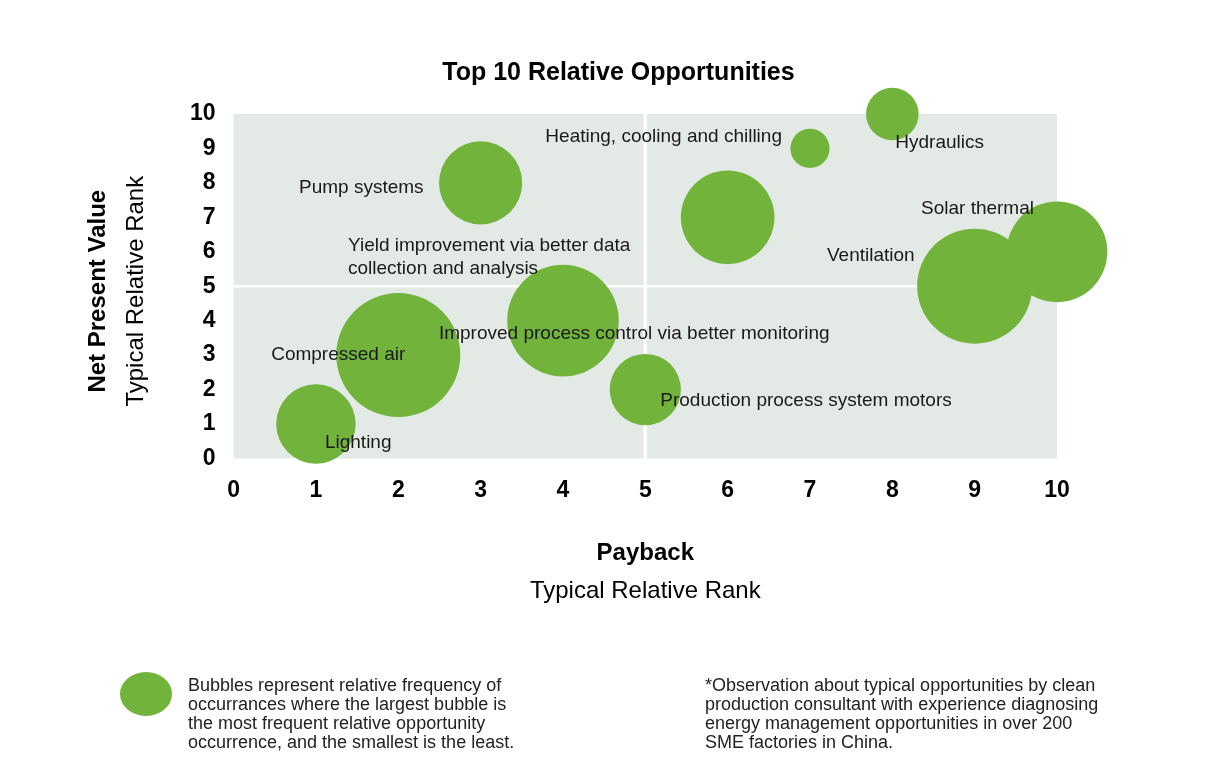 This screenshot has height=774, width=1208. Describe the element at coordinates (1057, 488) in the screenshot. I see `x-tick-label: 10` at that location.